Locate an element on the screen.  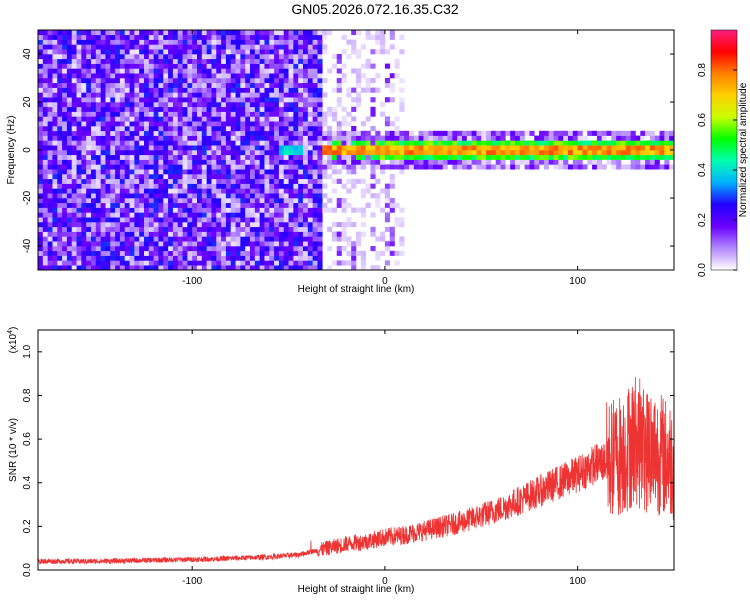
y-tick-label: 20 is located at coordinates (27, 102).